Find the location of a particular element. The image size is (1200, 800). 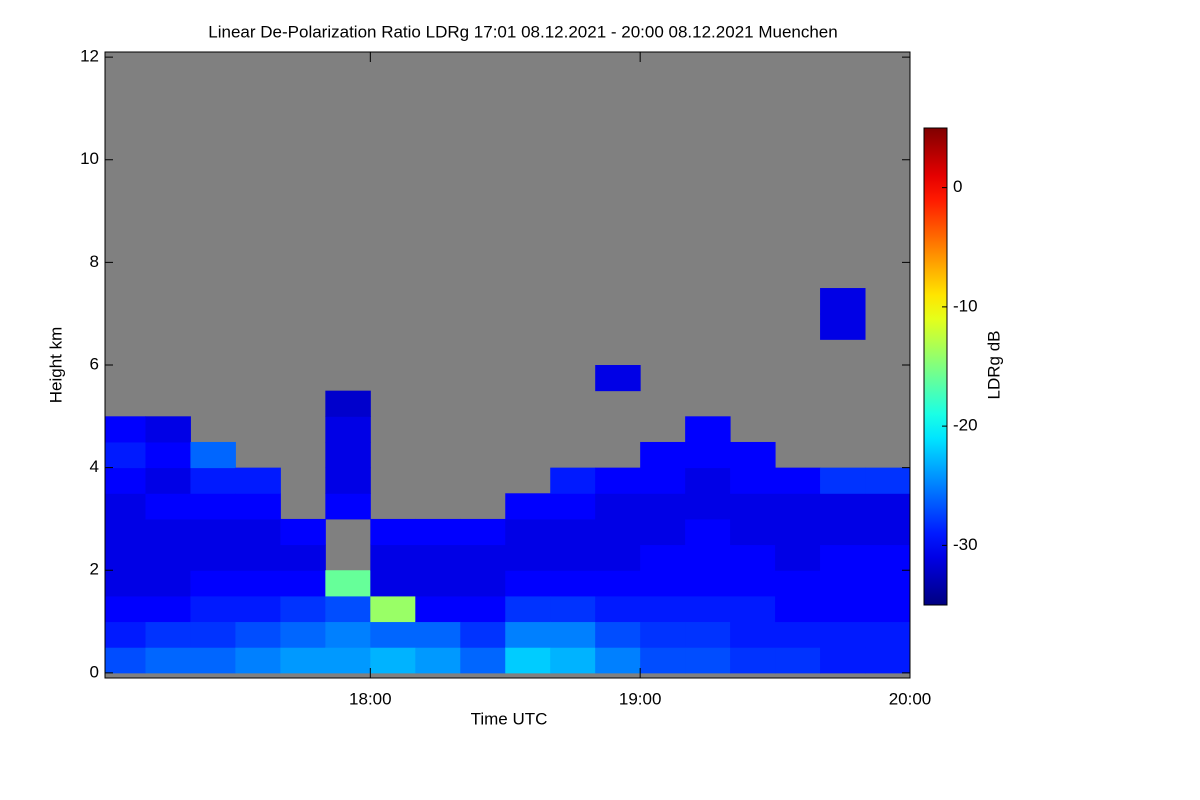

x-axis-label: Time UTC is located at coordinates (509, 718).